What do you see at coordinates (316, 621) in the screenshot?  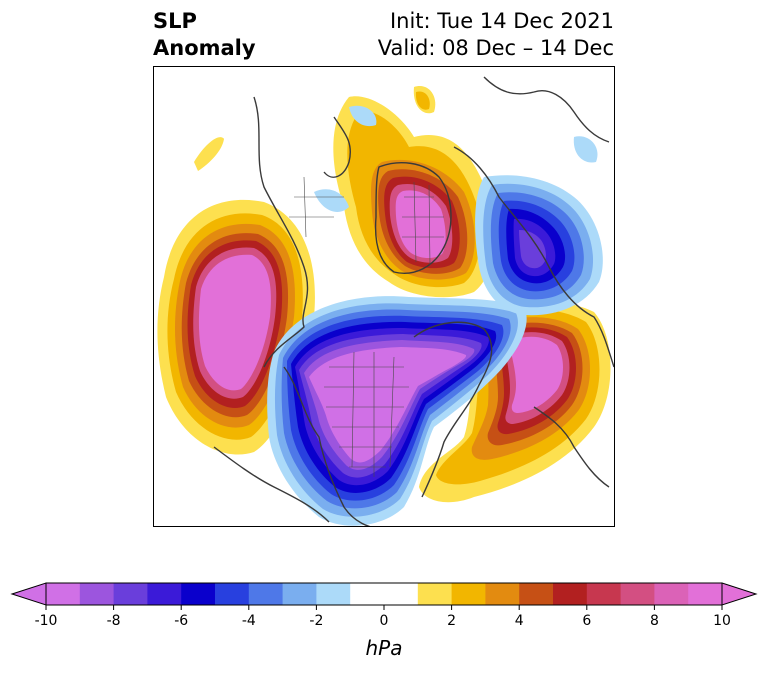 I see `colorbar-tick-label: -2` at bounding box center [316, 621].